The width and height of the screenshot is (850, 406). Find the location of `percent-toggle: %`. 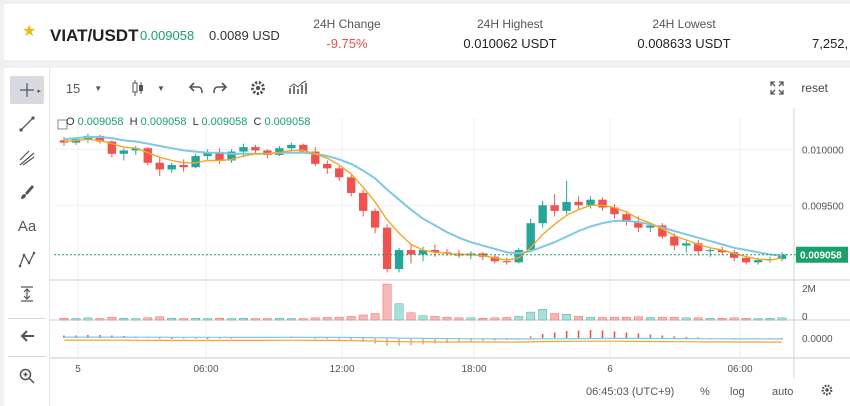

percent-toggle: % is located at coordinates (705, 392).